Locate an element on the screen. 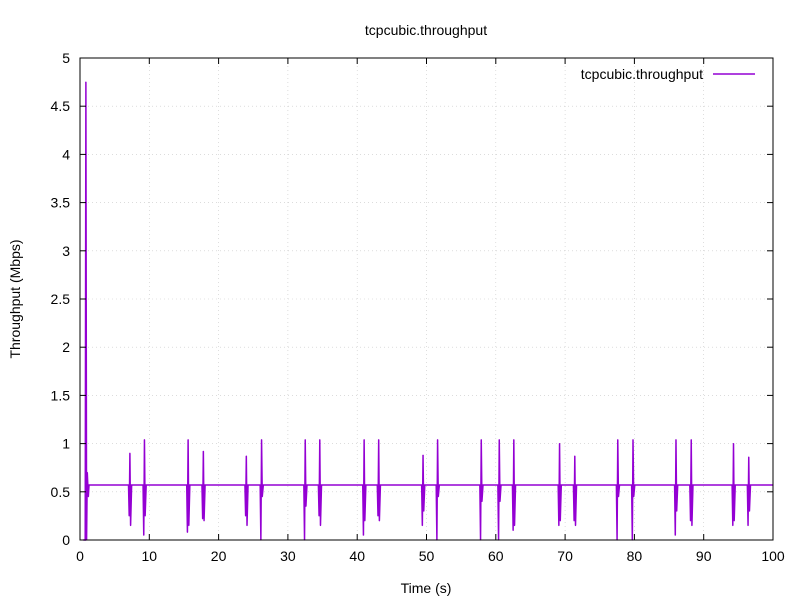 The image size is (800, 600). x-tick-label: 80 is located at coordinates (635, 556).